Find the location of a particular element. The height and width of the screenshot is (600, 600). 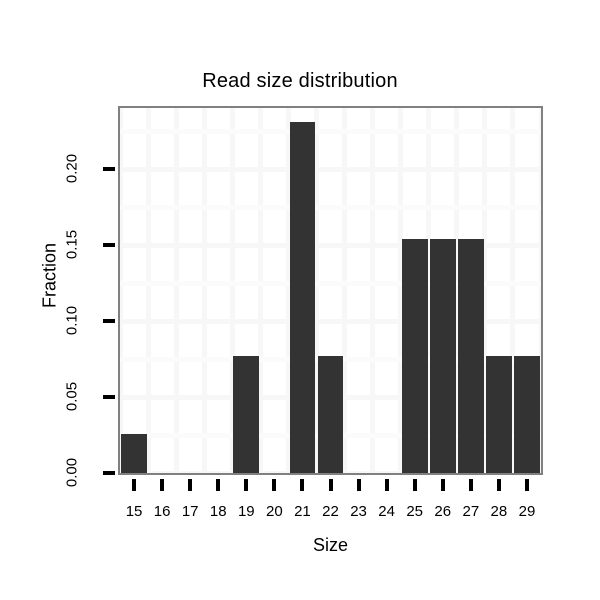

chart-title: Read size distribution is located at coordinates (300, 81).